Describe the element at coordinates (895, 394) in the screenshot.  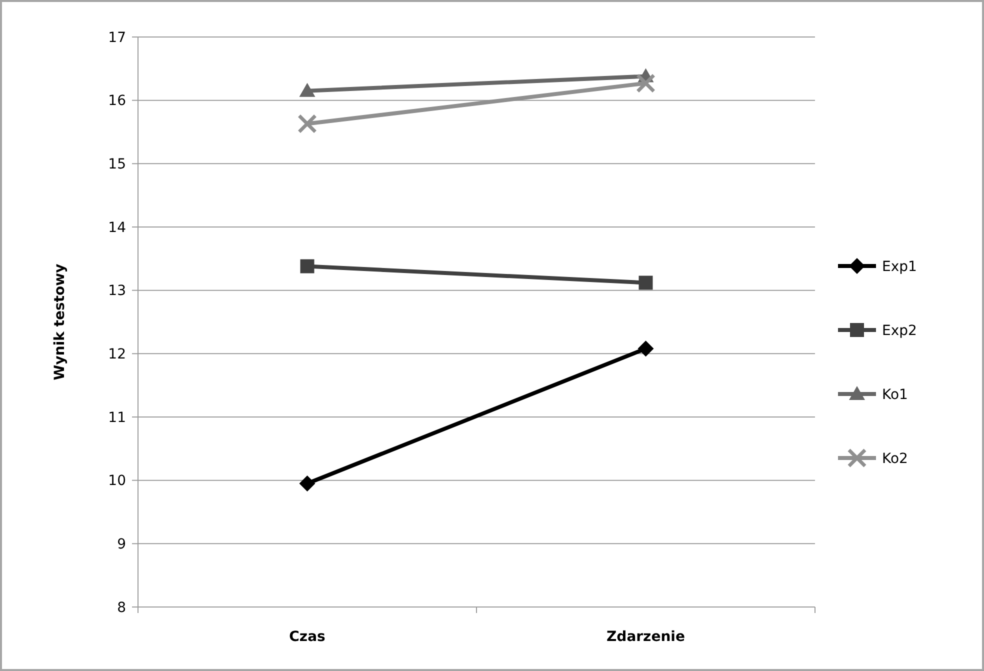
I see `legend-label: Ko1` at that location.